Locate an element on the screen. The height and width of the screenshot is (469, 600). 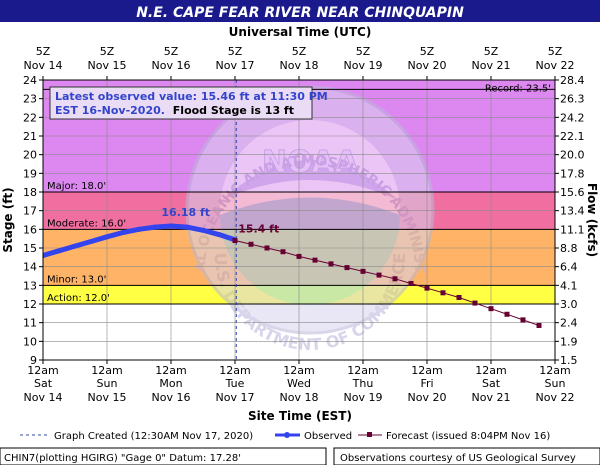
site-time-day: Fri is located at coordinates (426, 383).